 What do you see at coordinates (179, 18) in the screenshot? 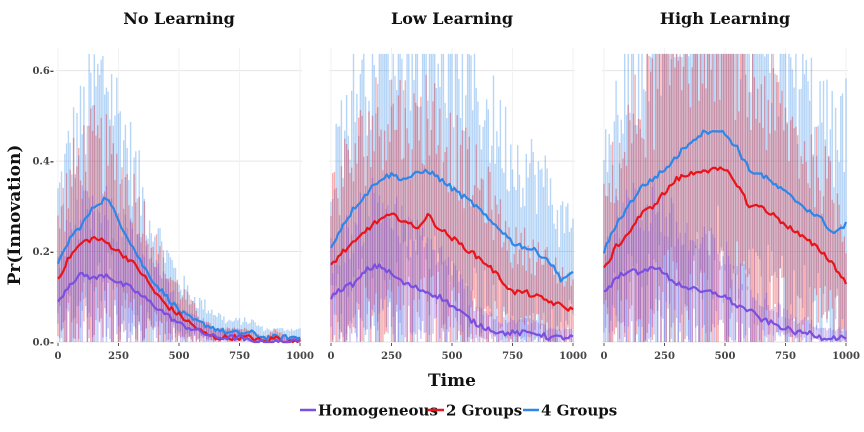
I see `panel-title: No Learning` at bounding box center [179, 18].